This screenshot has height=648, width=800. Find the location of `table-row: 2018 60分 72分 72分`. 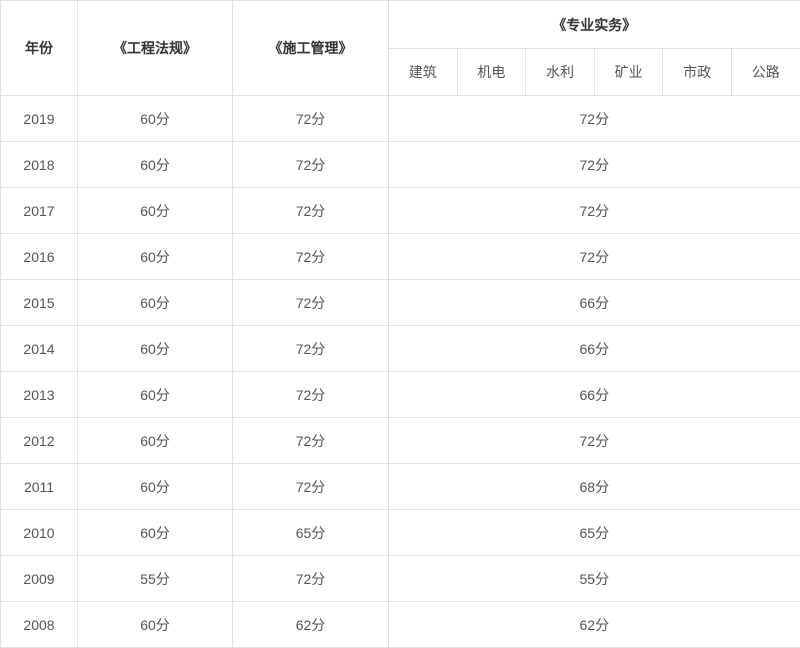

table-row: 2018 60分 72分 72分 is located at coordinates (400, 165).